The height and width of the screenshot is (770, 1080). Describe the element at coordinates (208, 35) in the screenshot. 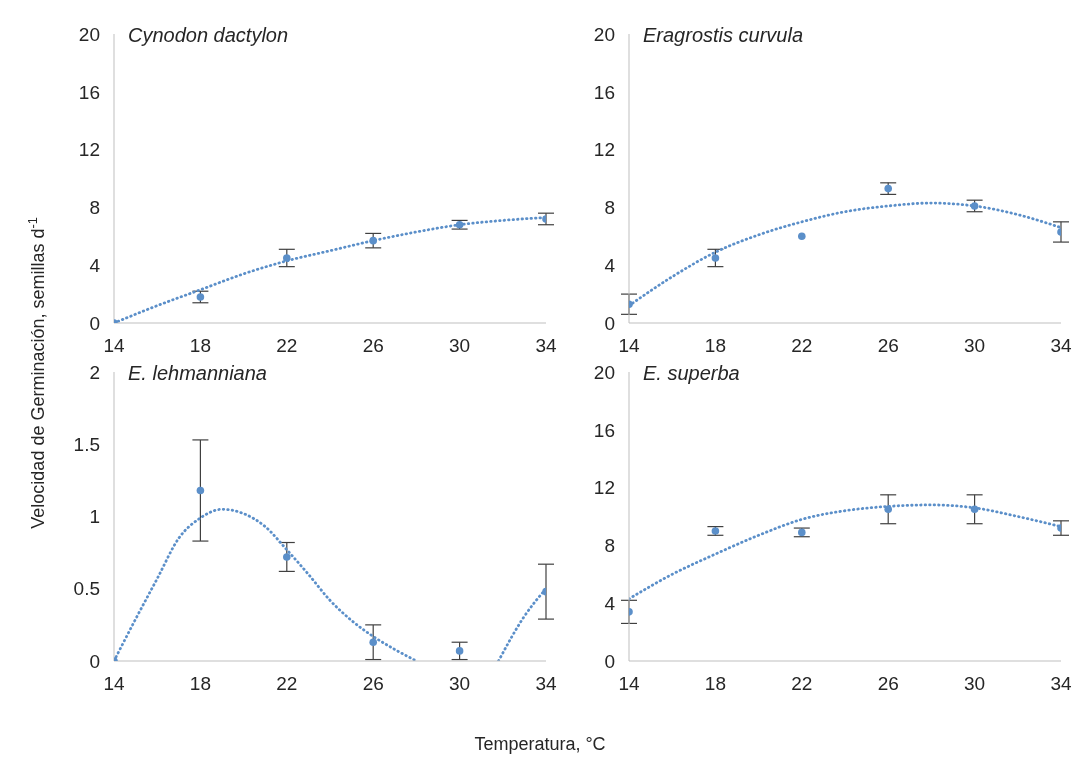

I see `chart-title: Cynodon dactylon` at that location.